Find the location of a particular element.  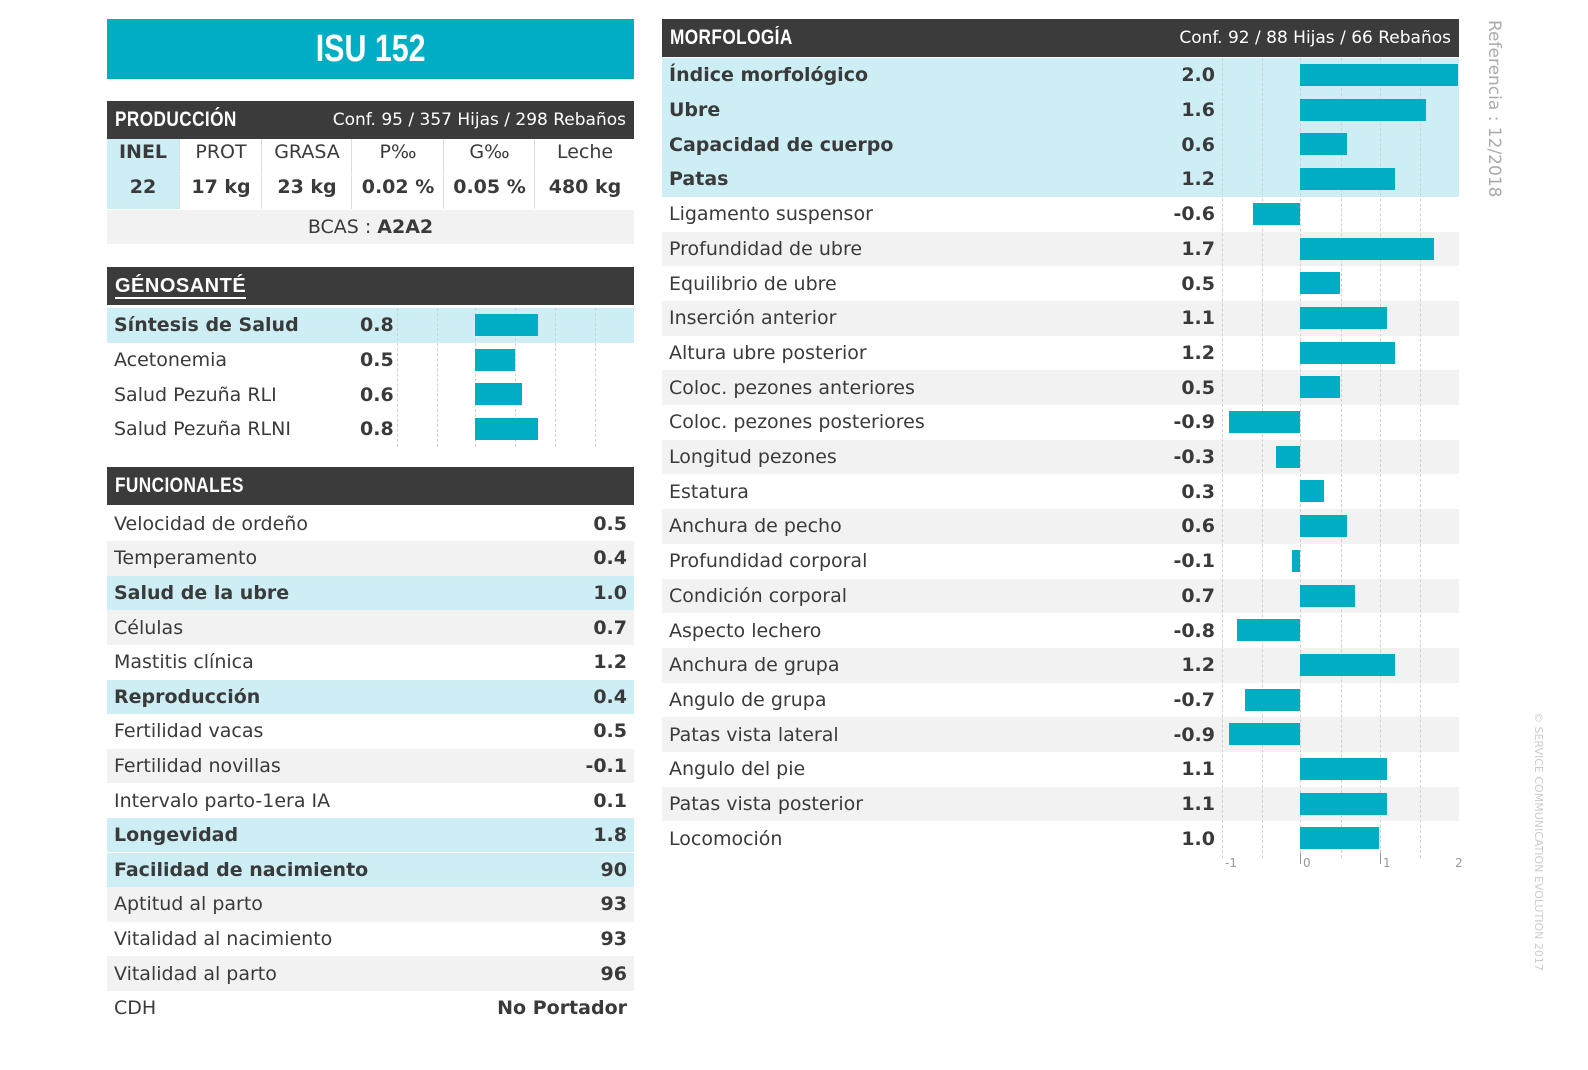

morfologia-row-value: 1.1 is located at coordinates (1198, 804).